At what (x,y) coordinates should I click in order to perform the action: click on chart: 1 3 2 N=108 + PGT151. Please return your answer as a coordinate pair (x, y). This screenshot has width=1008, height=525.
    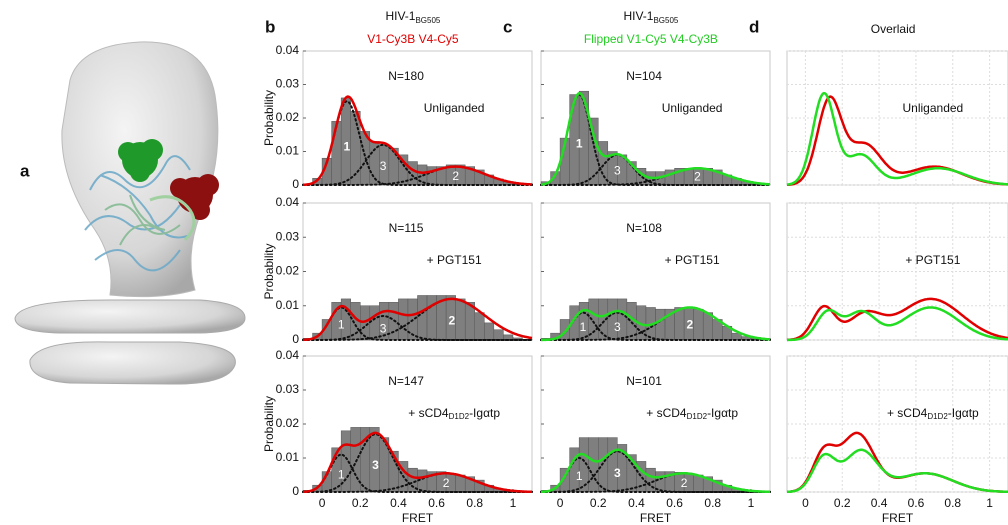
    Looking at the image, I should click on (655, 272).